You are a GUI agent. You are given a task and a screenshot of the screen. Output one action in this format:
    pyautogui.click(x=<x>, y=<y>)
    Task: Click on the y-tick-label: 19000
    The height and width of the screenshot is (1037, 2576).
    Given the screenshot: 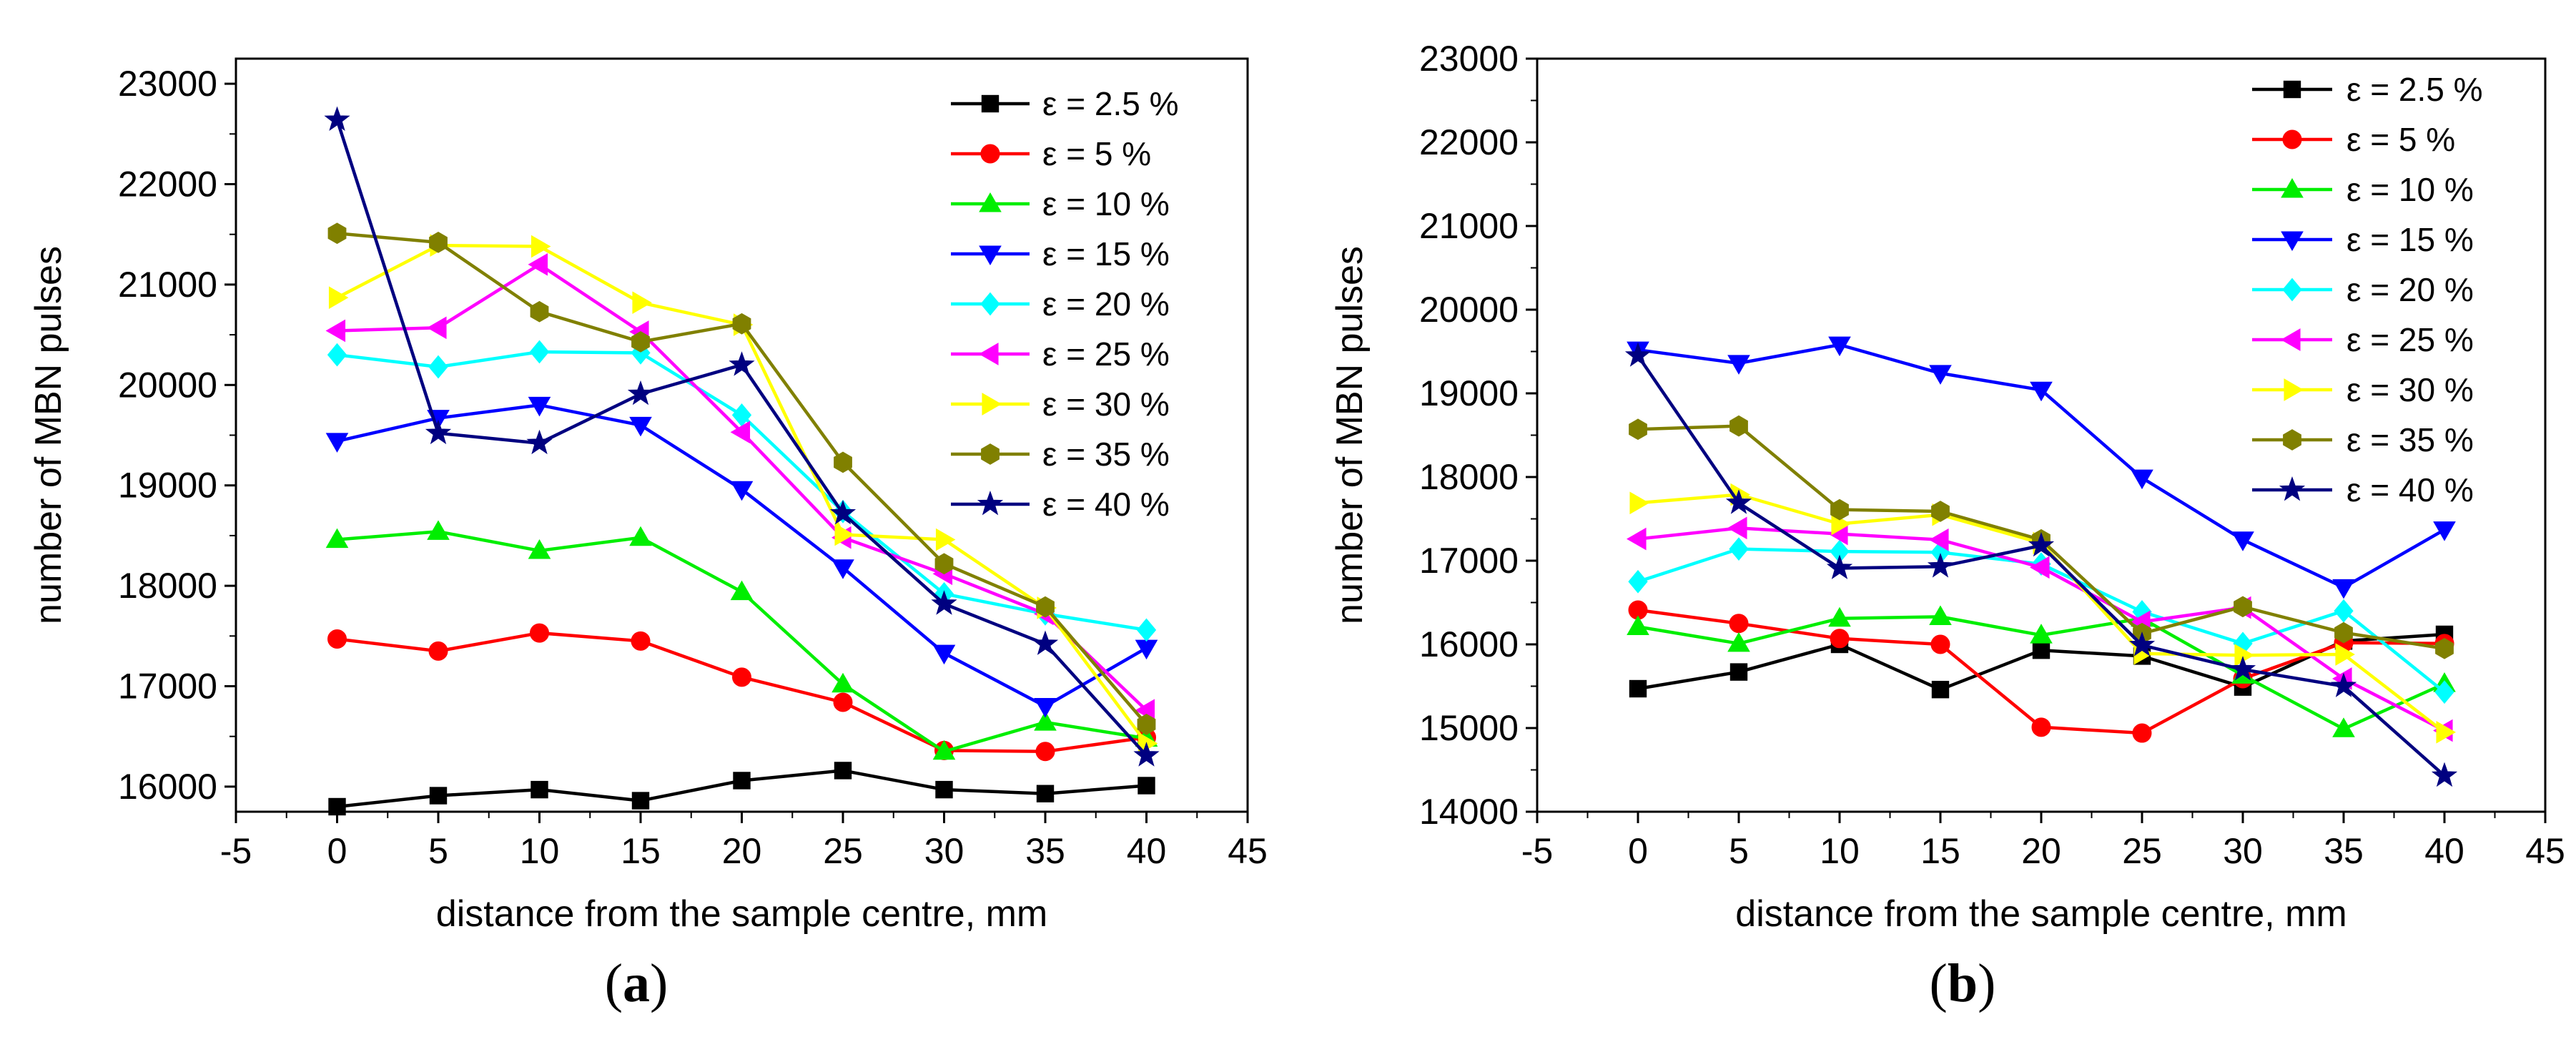 What is the action you would take?
    pyautogui.click(x=1469, y=393)
    